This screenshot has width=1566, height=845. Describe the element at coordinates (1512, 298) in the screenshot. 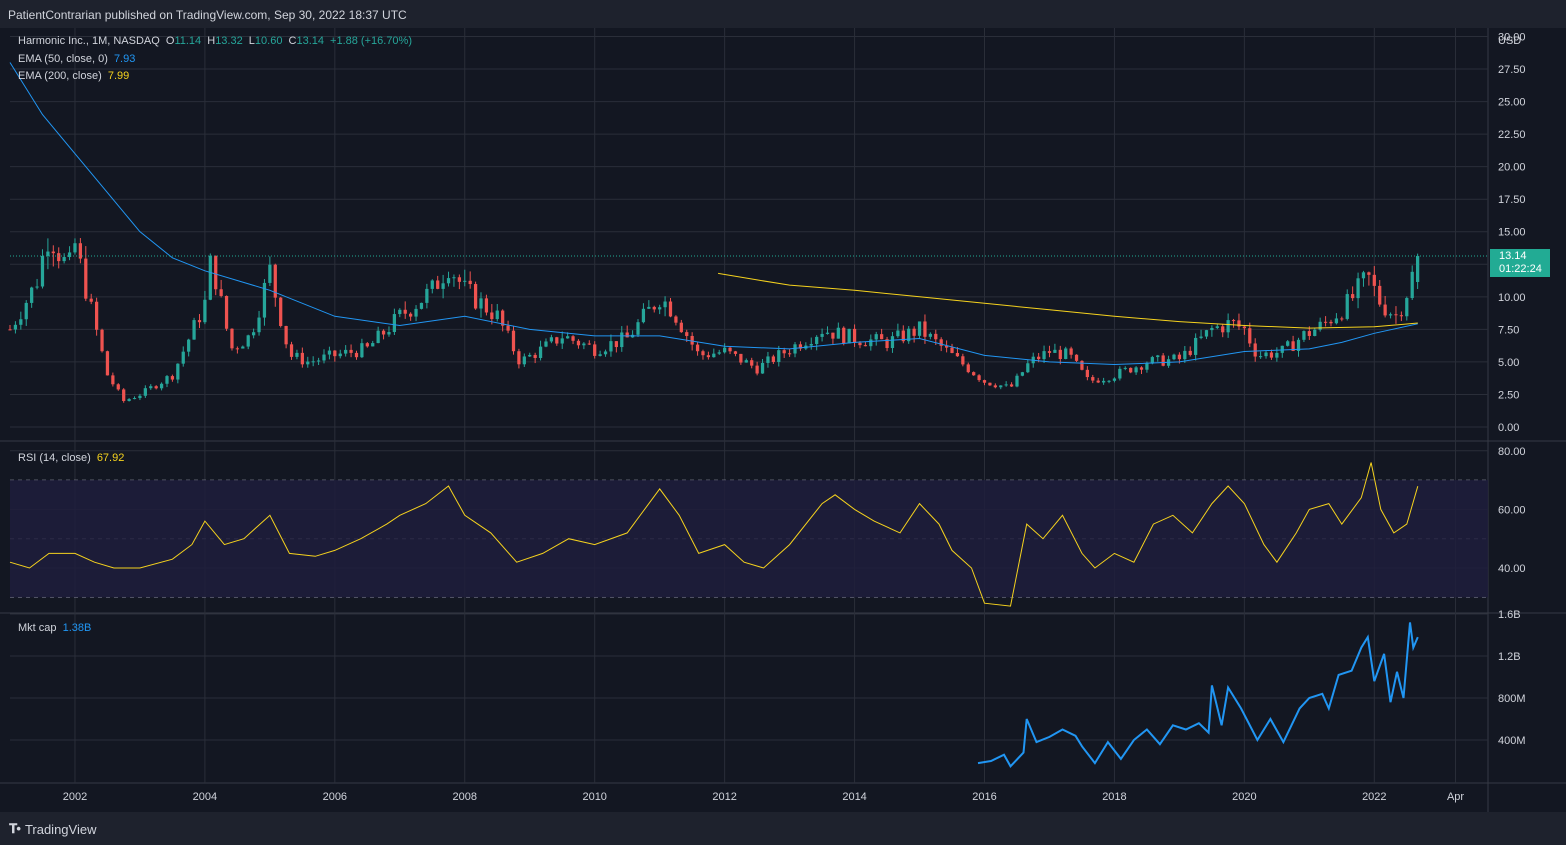

I see `price-tick-label: 10.00` at that location.